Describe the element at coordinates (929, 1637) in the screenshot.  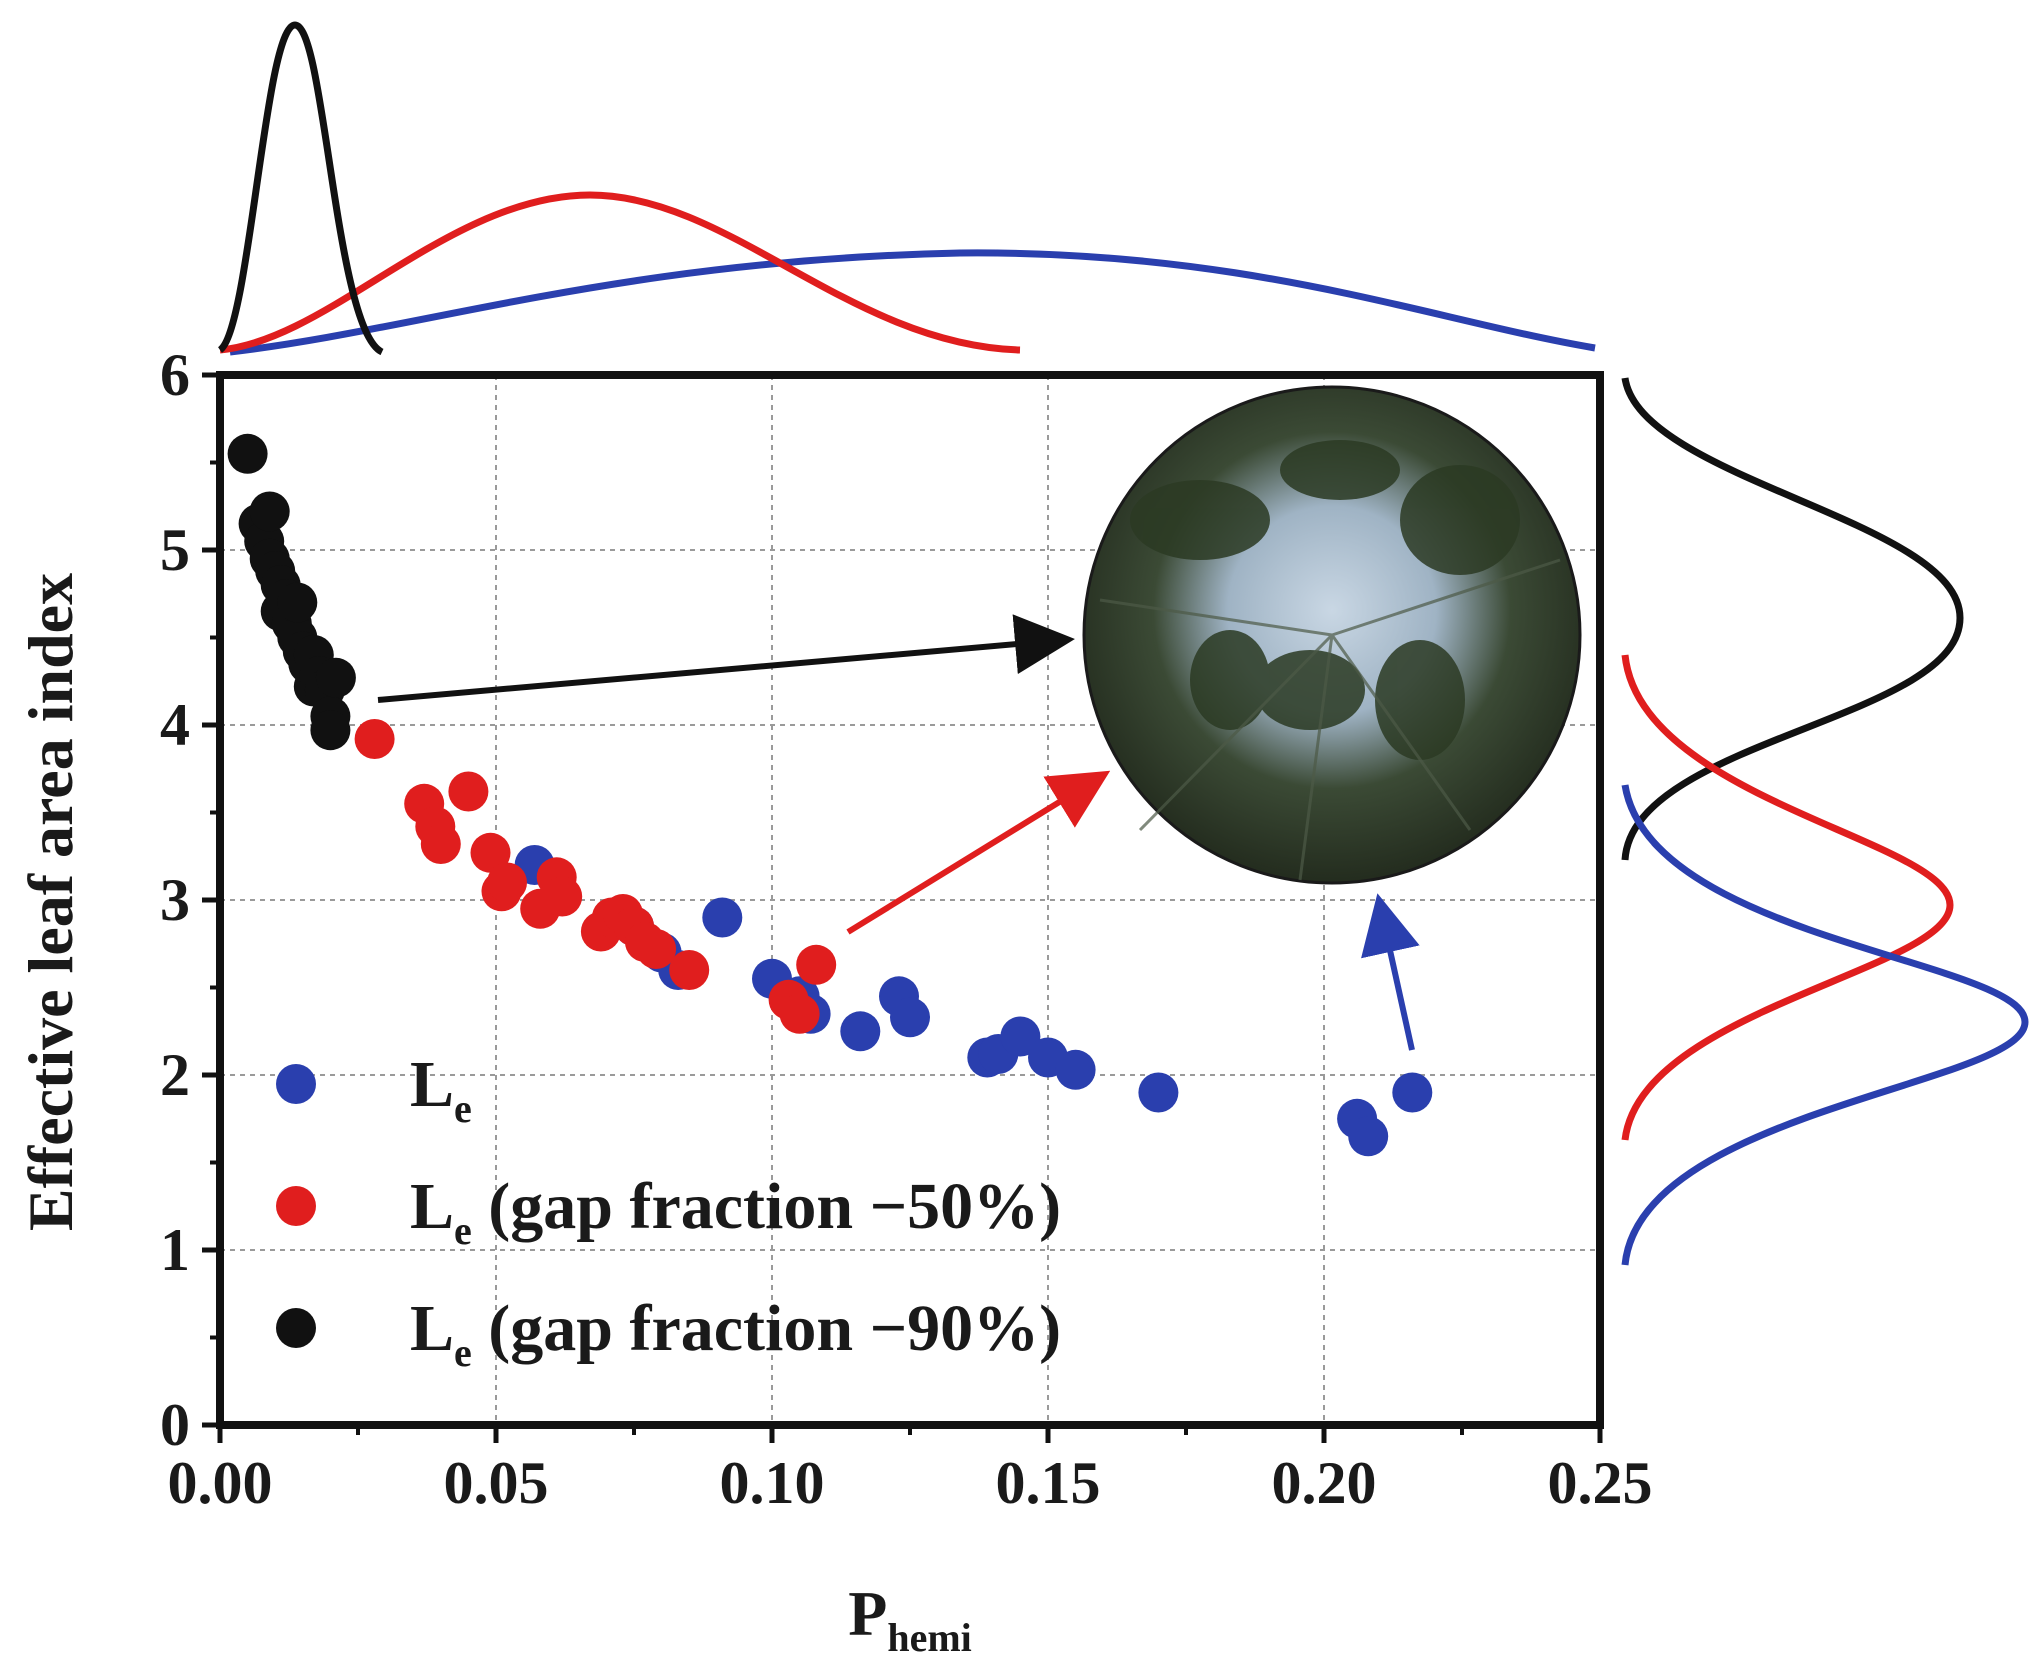
I see `x-axis-title-subscript: hemi` at that location.